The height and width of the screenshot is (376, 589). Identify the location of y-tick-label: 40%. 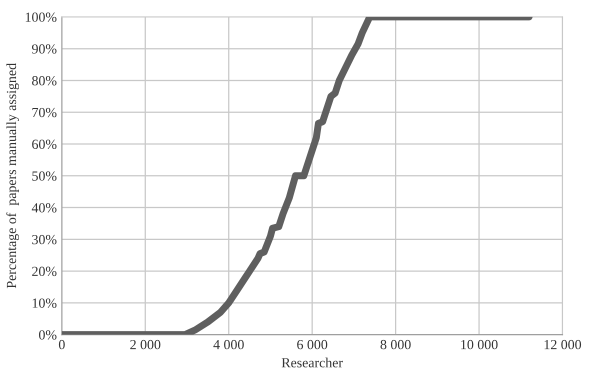
(44, 208).